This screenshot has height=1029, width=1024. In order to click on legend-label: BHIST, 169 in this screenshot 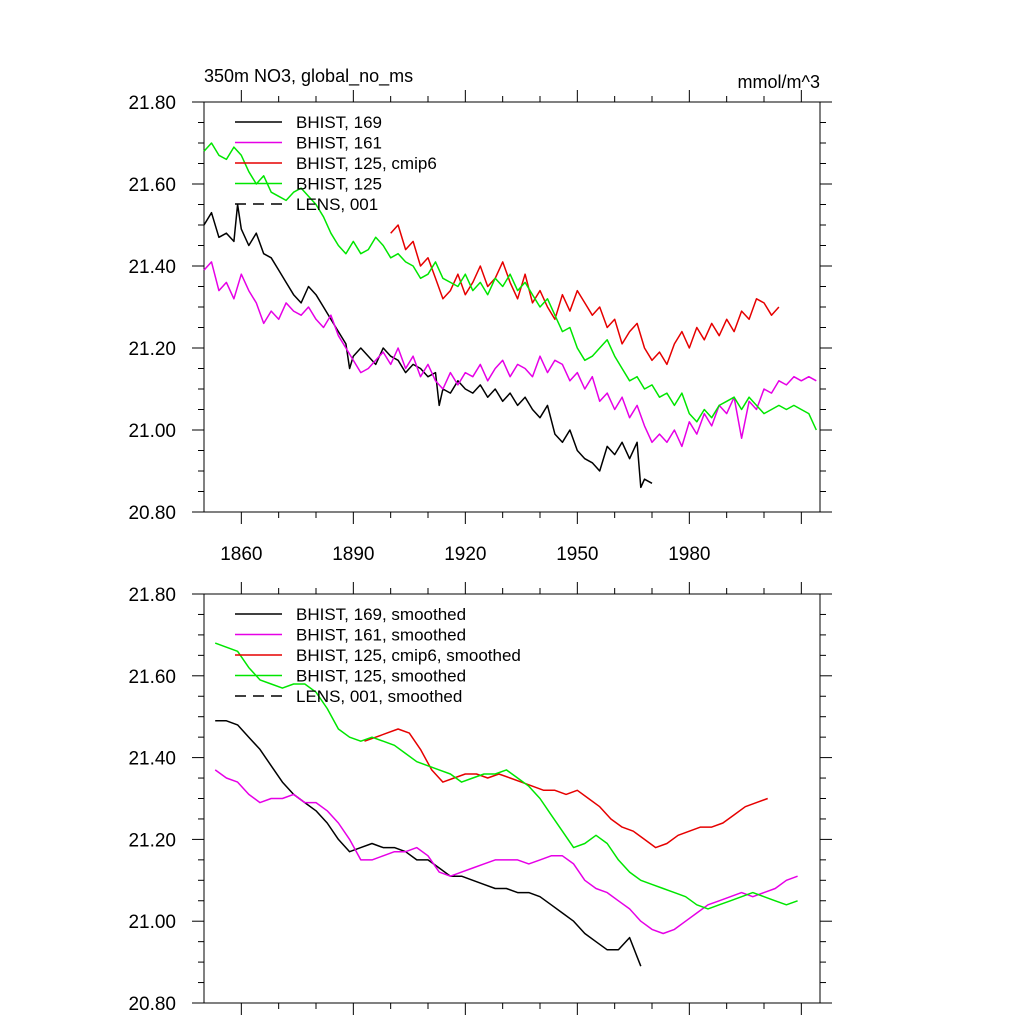, I will do `click(339, 122)`.